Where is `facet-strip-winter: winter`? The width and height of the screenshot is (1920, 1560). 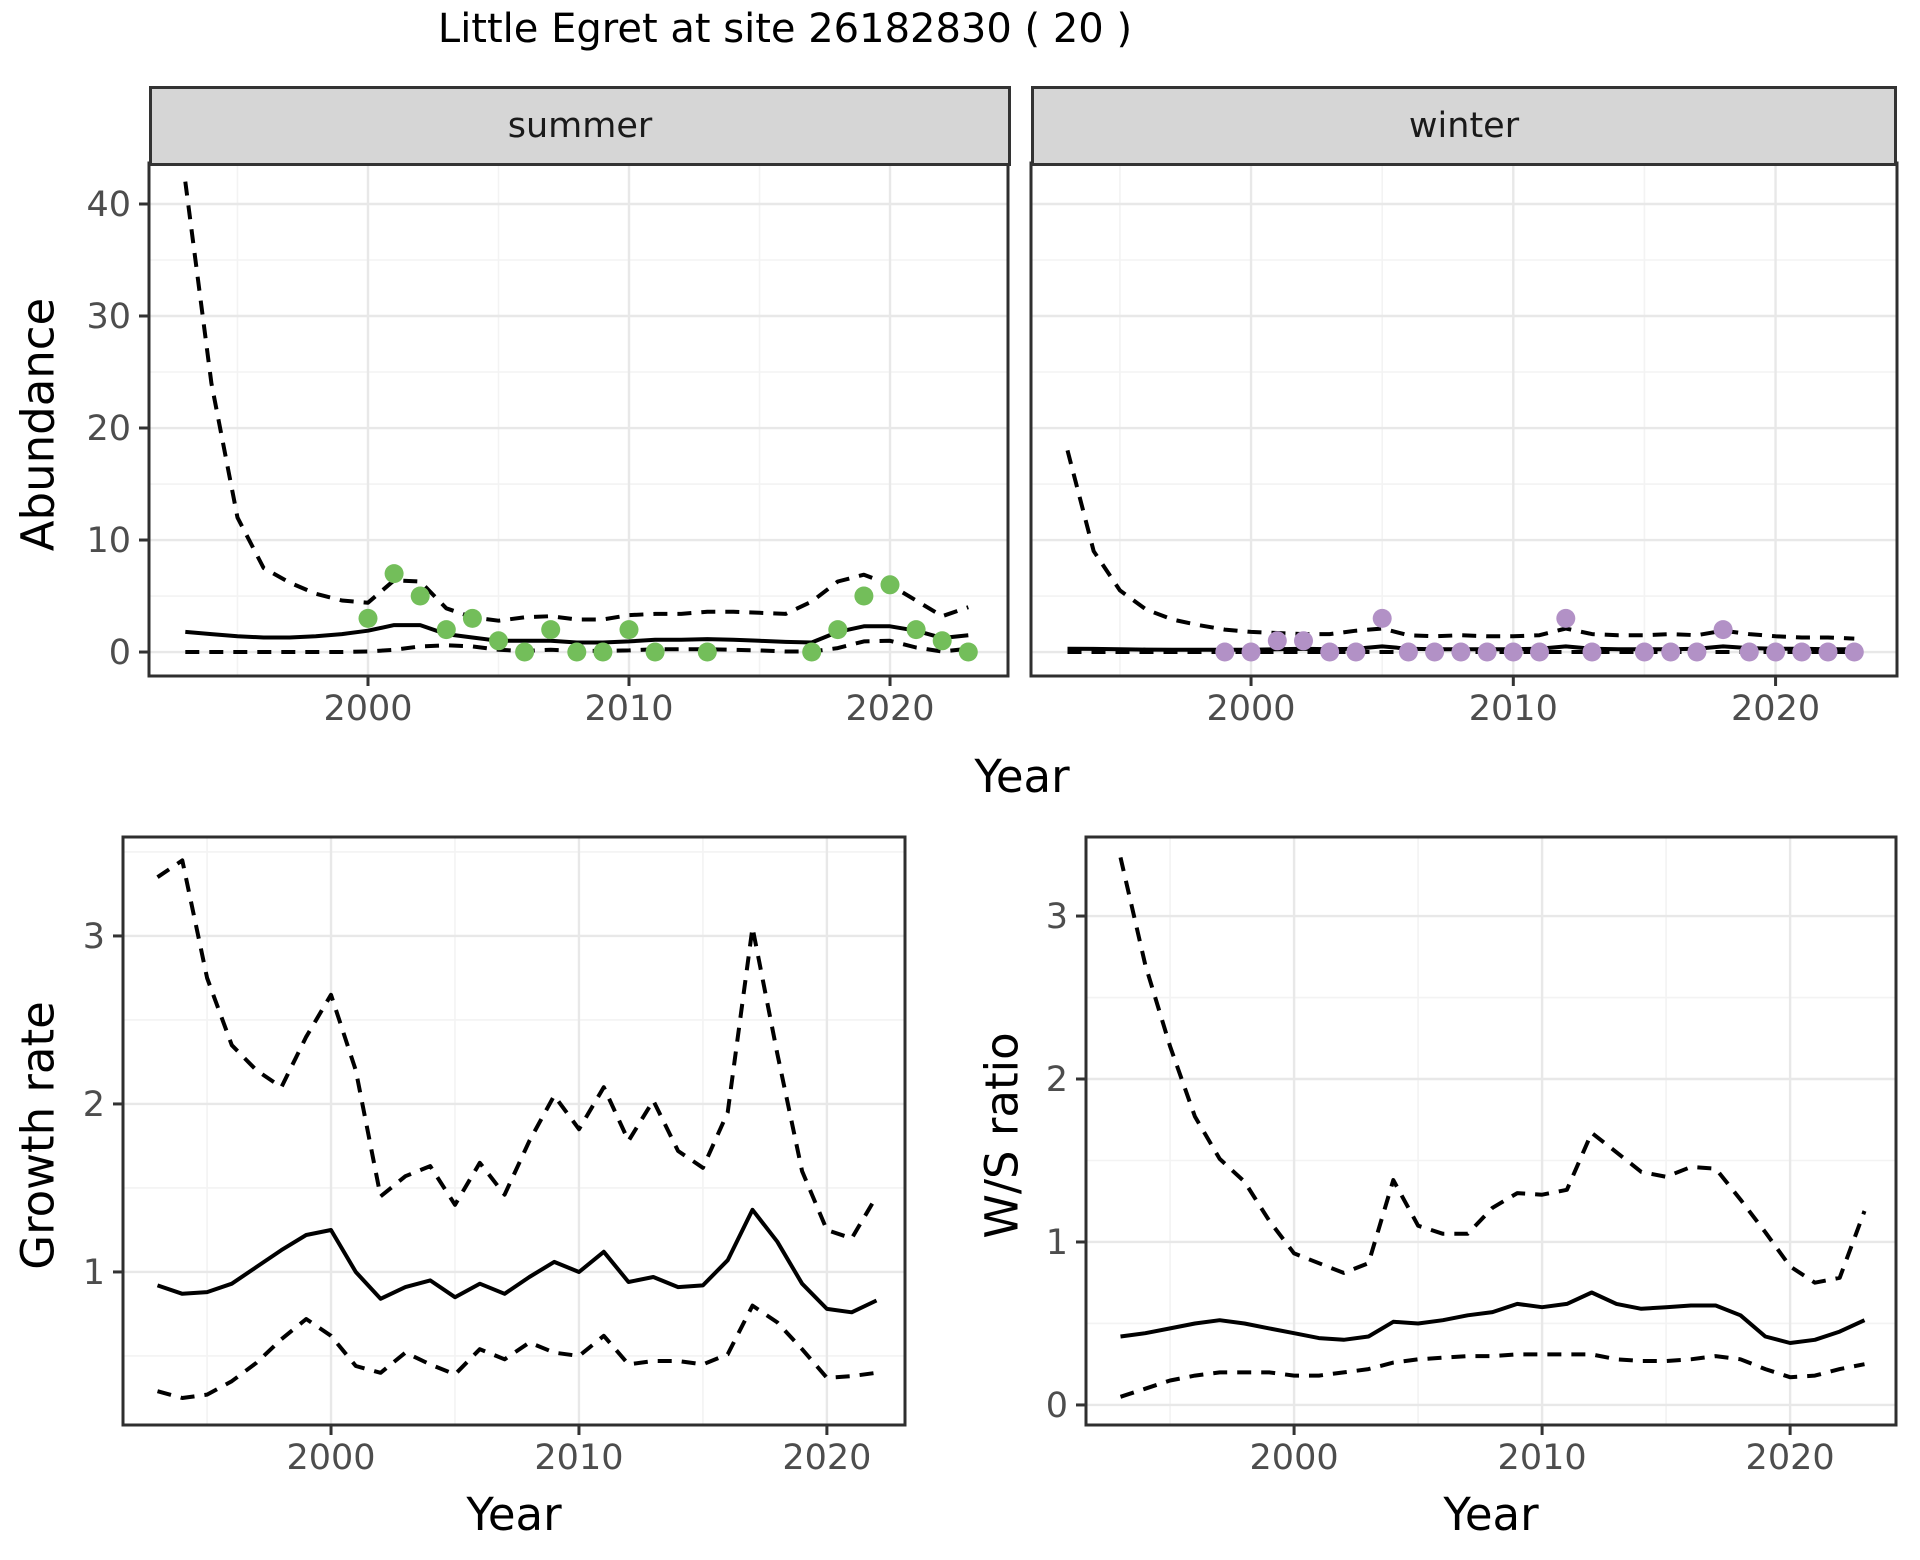
facet-strip-winter: winter is located at coordinates (1464, 126).